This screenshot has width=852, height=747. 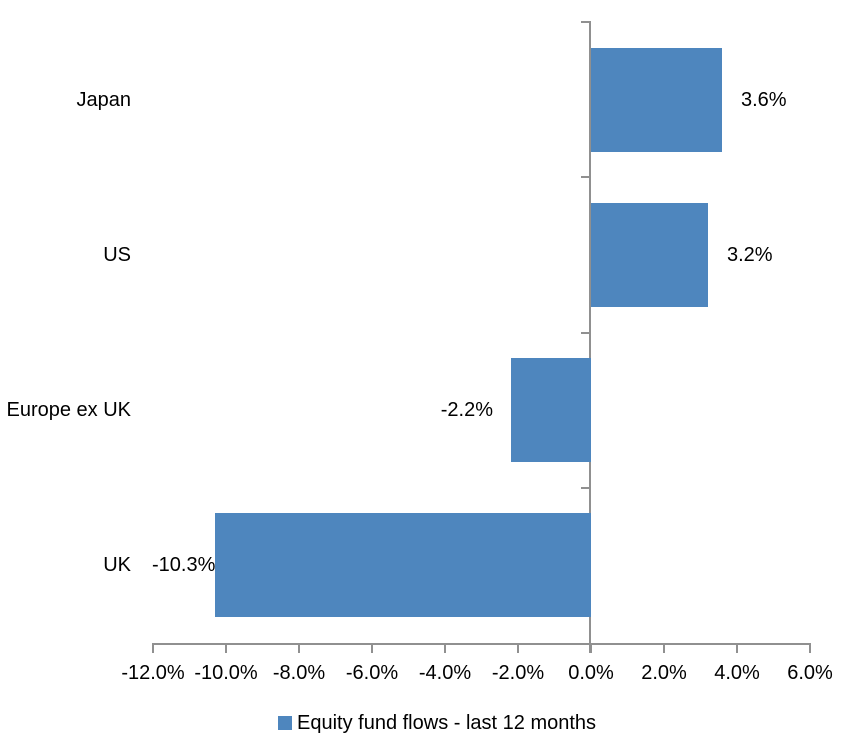 I want to click on x-axis-tick-label: -2.0%, so click(x=518, y=673).